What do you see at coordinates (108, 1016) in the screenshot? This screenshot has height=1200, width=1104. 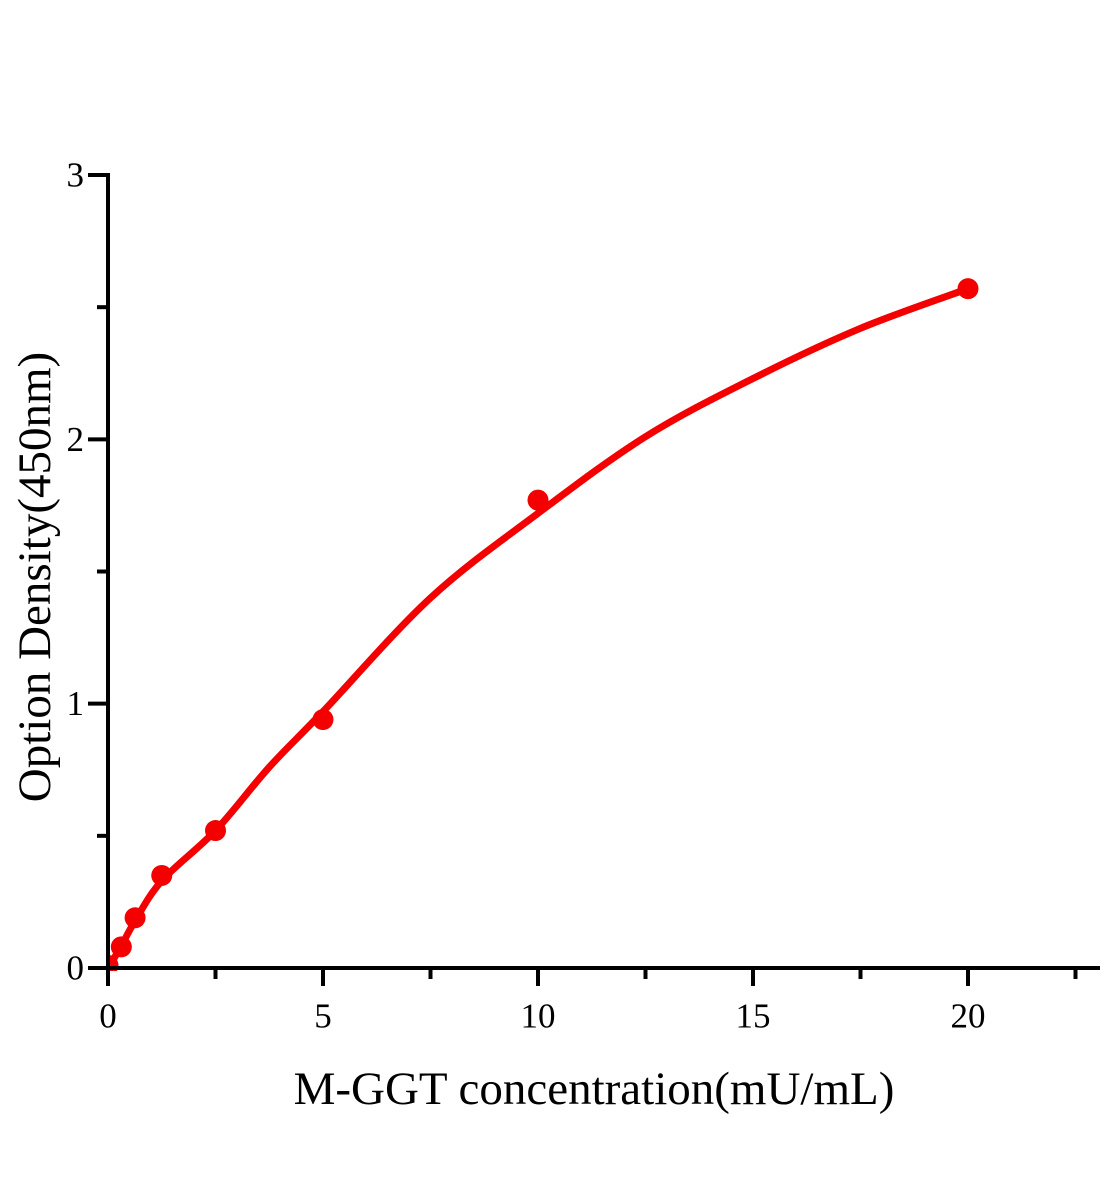 I see `x-tick-label-0: 0` at bounding box center [108, 1016].